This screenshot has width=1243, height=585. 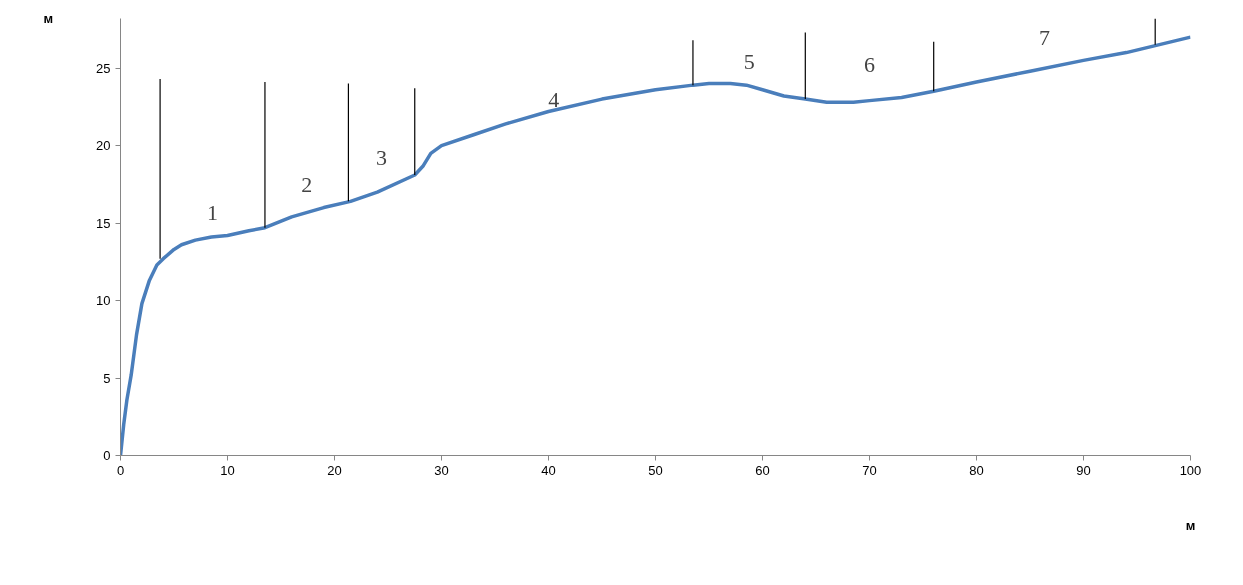 What do you see at coordinates (1190, 525) in the screenshot?
I see `x-axis-title: м` at bounding box center [1190, 525].